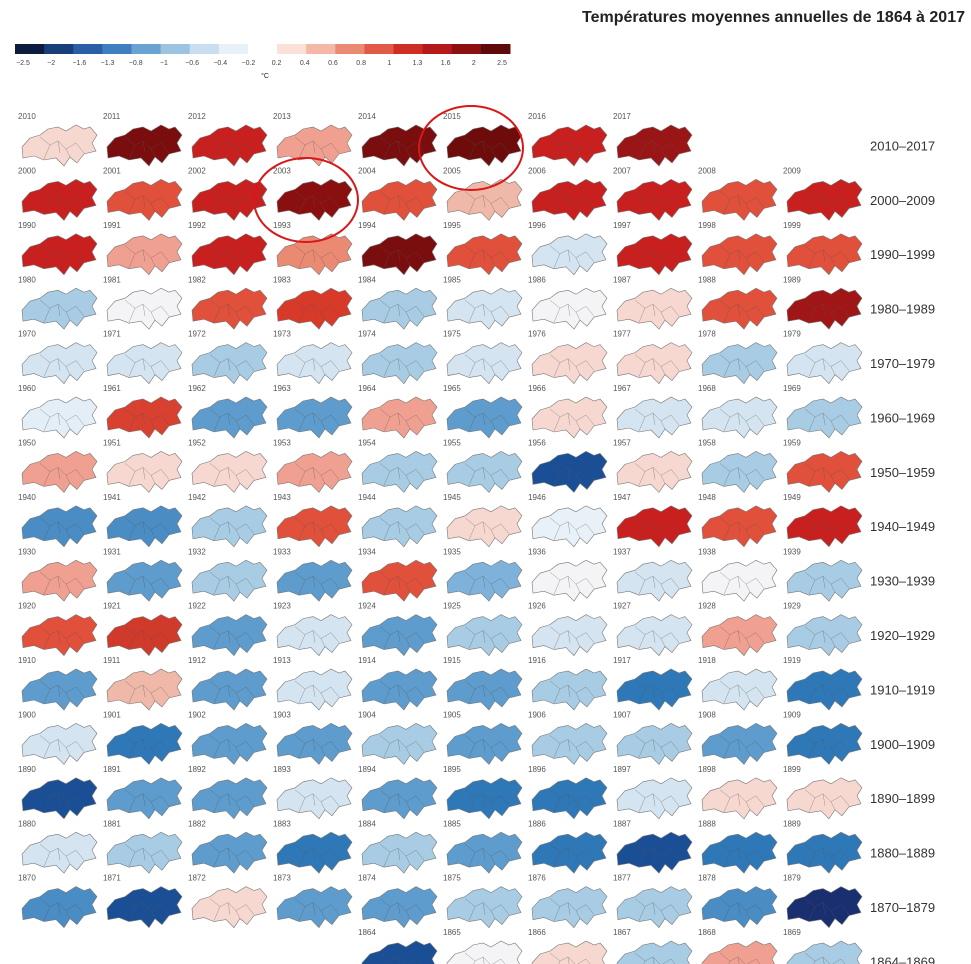  What do you see at coordinates (282, 334) in the screenshot?
I see `year-label: 1973` at bounding box center [282, 334].